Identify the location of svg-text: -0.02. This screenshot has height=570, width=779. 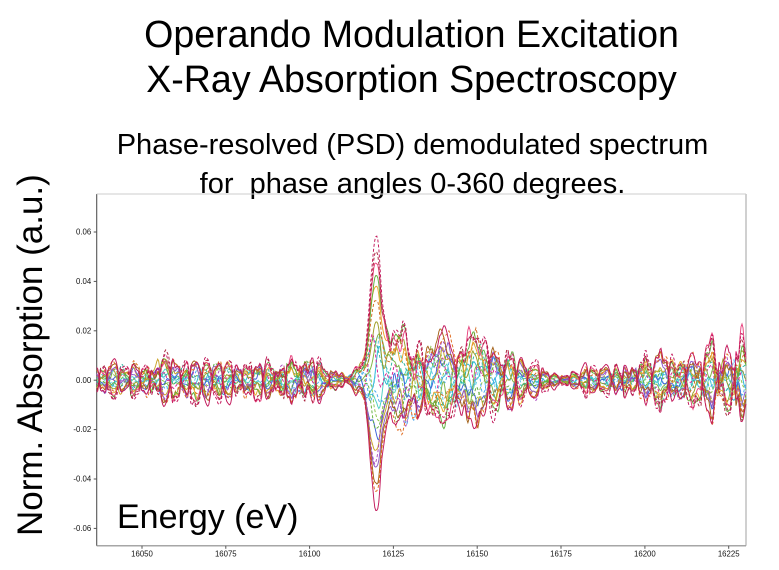
(82, 429).